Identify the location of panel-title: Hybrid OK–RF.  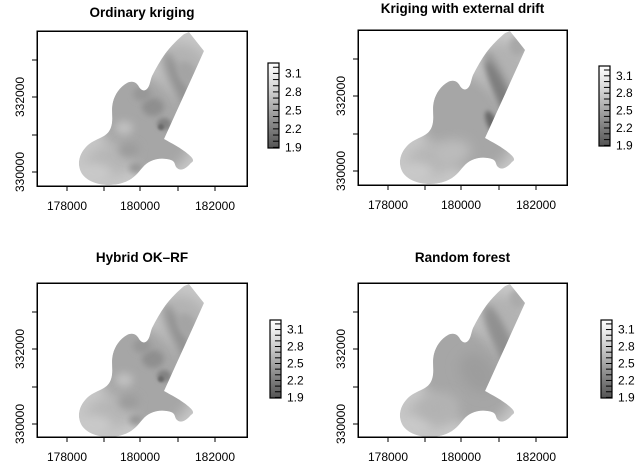
(142, 257).